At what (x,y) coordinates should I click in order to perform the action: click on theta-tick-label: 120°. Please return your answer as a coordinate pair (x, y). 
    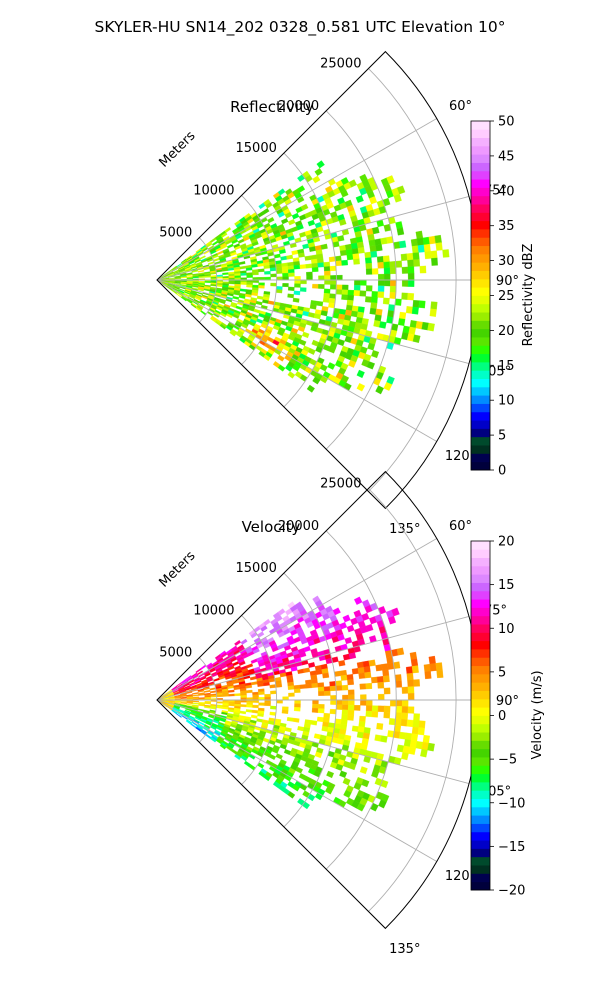
    Looking at the image, I should click on (460, 456).